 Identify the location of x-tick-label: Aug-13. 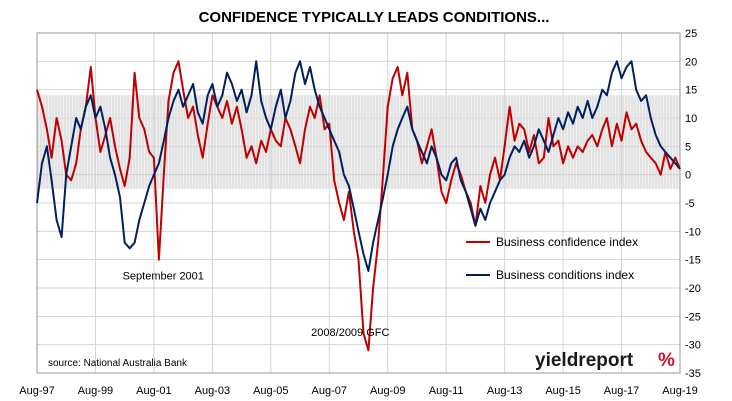
(504, 391).